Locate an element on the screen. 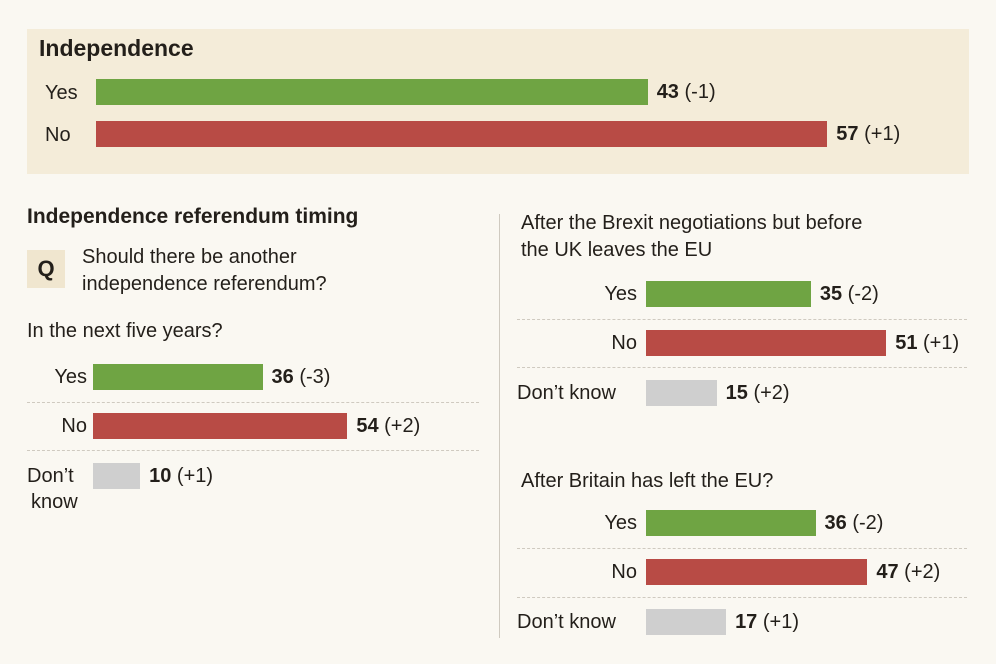 This screenshot has height=664, width=996. independence-yes-label: Yes is located at coordinates (61, 93).